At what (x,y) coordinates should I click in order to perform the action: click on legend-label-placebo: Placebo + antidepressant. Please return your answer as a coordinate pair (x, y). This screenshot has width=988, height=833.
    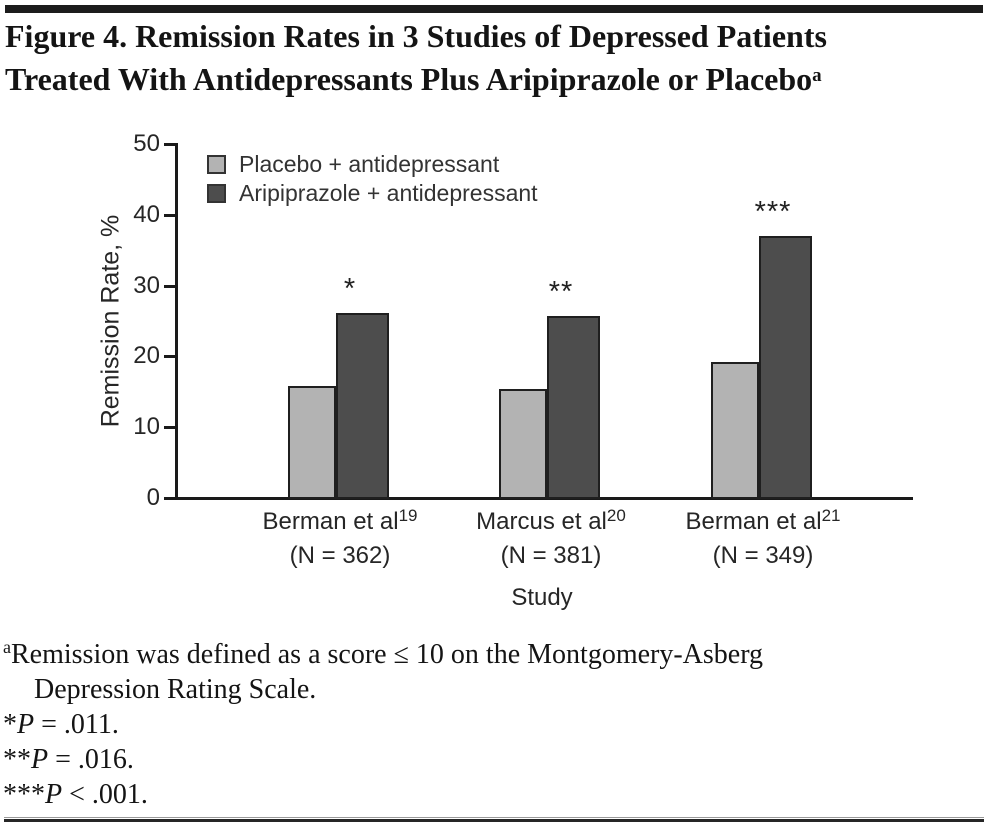
    Looking at the image, I should click on (369, 164).